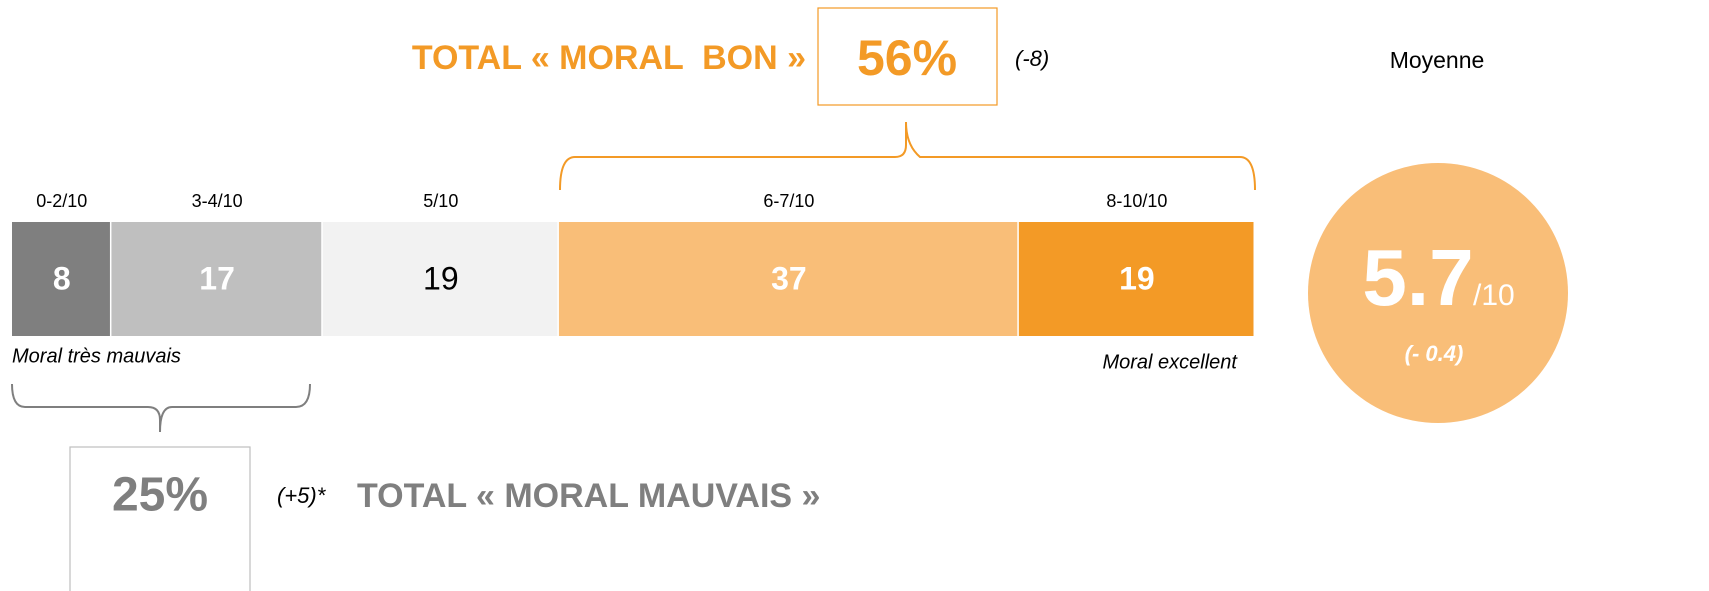 The height and width of the screenshot is (591, 1709). I want to click on brace-good, so click(907, 156).